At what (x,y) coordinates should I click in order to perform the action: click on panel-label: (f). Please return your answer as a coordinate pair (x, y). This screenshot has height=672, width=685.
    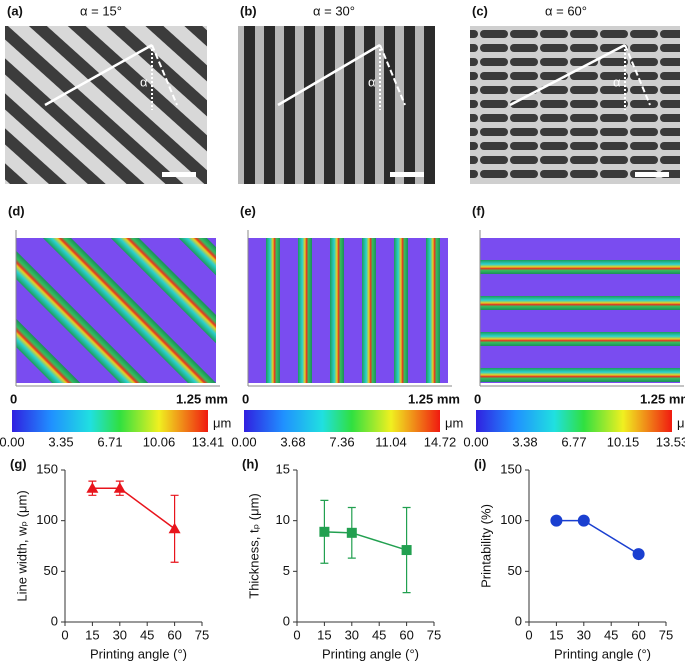
    Looking at the image, I should click on (478, 210).